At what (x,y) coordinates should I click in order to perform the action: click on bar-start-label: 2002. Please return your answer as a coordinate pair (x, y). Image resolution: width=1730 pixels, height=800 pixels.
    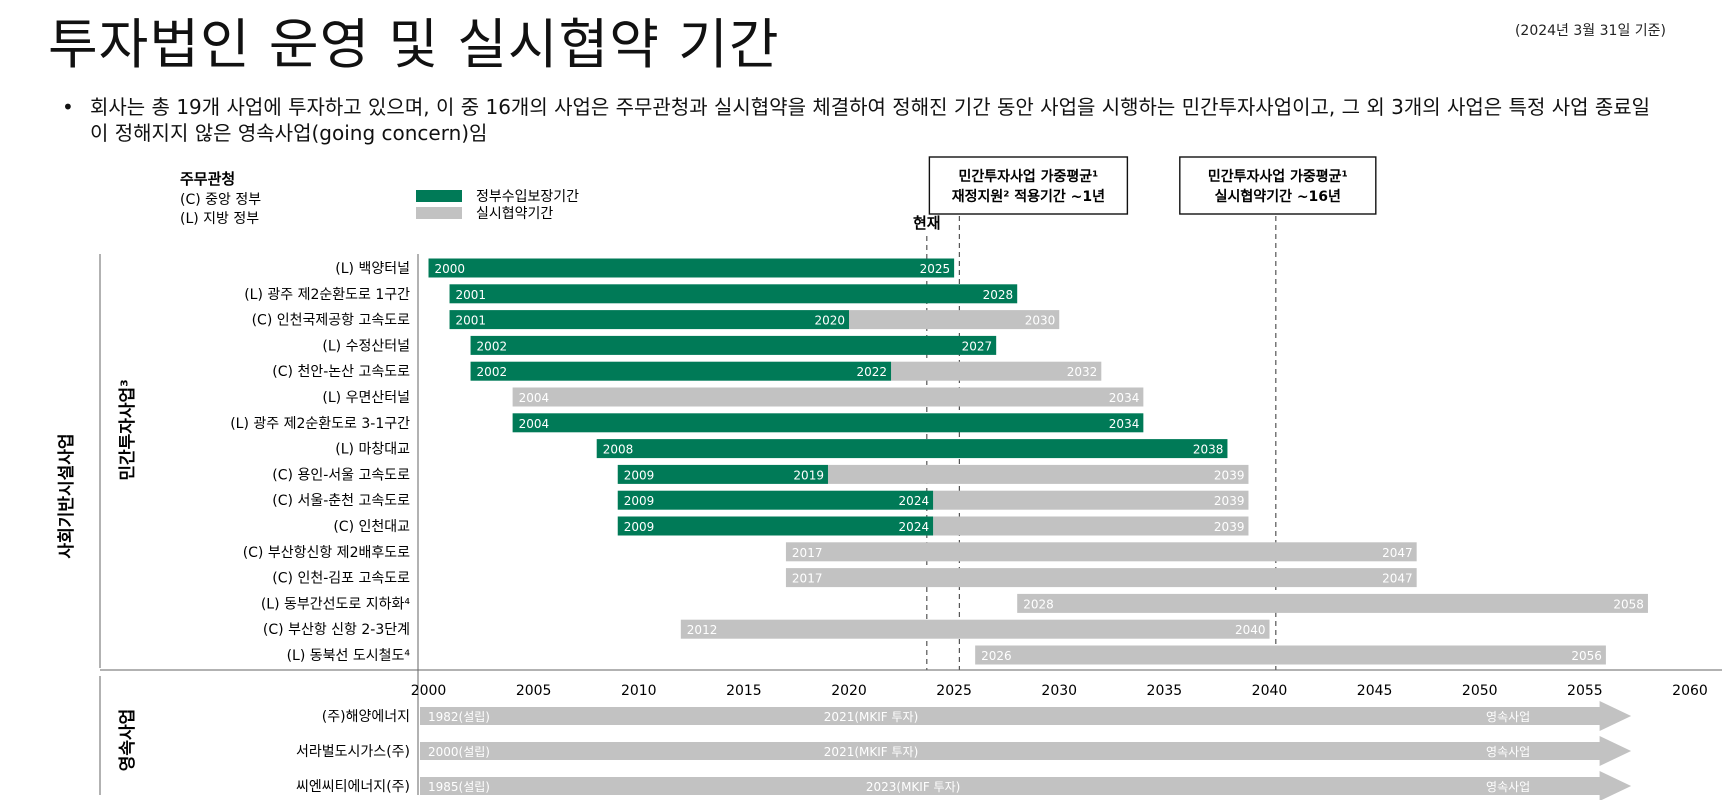
    Looking at the image, I should click on (492, 372).